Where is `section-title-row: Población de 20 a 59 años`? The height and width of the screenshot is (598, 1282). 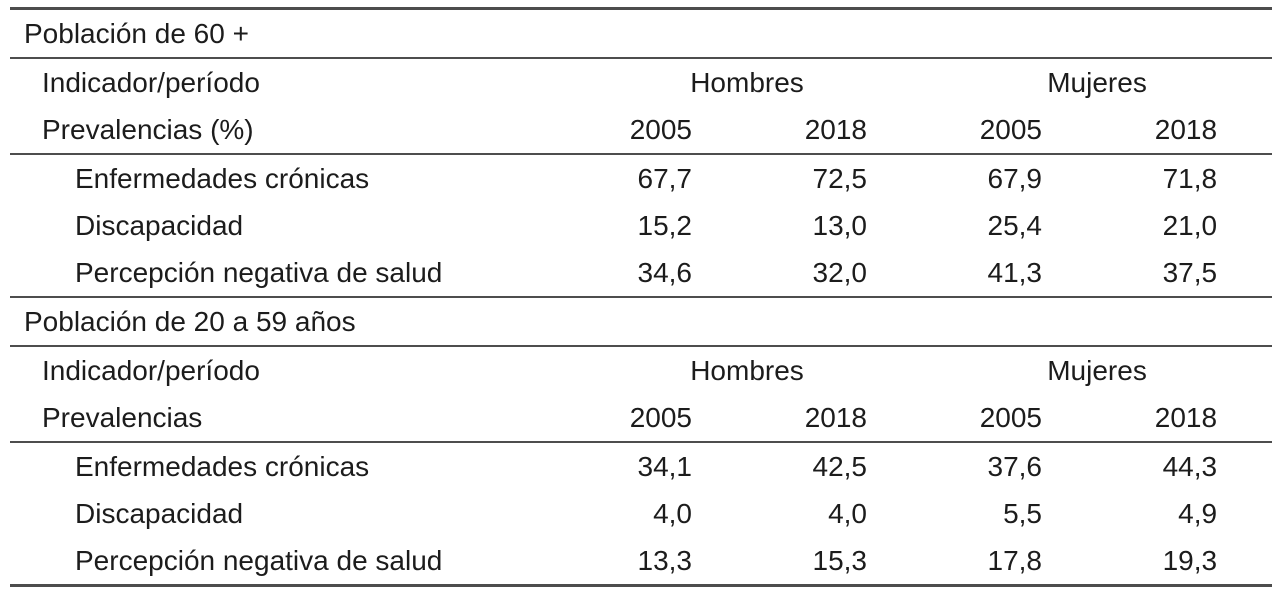
section-title-row: Población de 20 a 59 años is located at coordinates (641, 322).